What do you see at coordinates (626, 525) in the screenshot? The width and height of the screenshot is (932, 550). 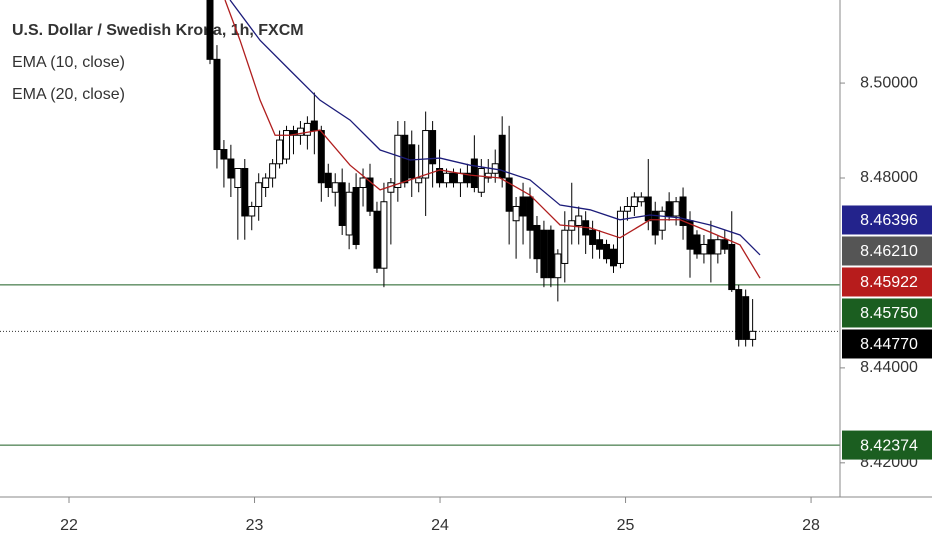 I see `x-tick-label: 25` at bounding box center [626, 525].